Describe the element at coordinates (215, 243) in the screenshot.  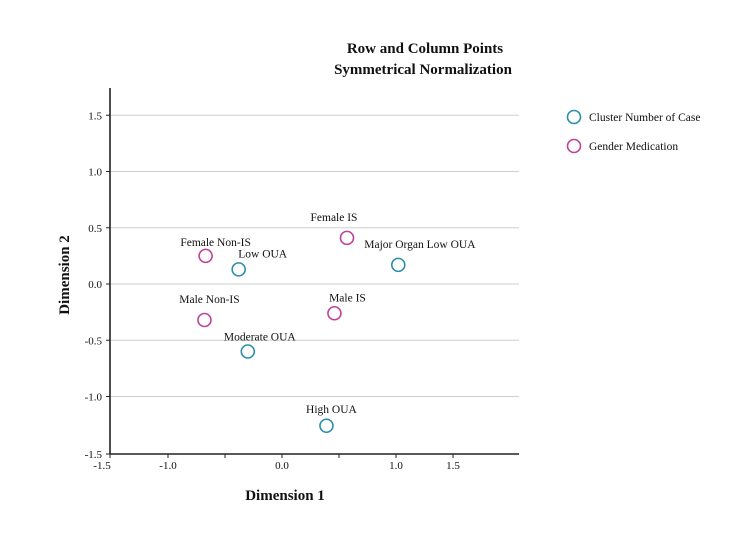
I see `data-point-label: Female Non-IS` at that location.